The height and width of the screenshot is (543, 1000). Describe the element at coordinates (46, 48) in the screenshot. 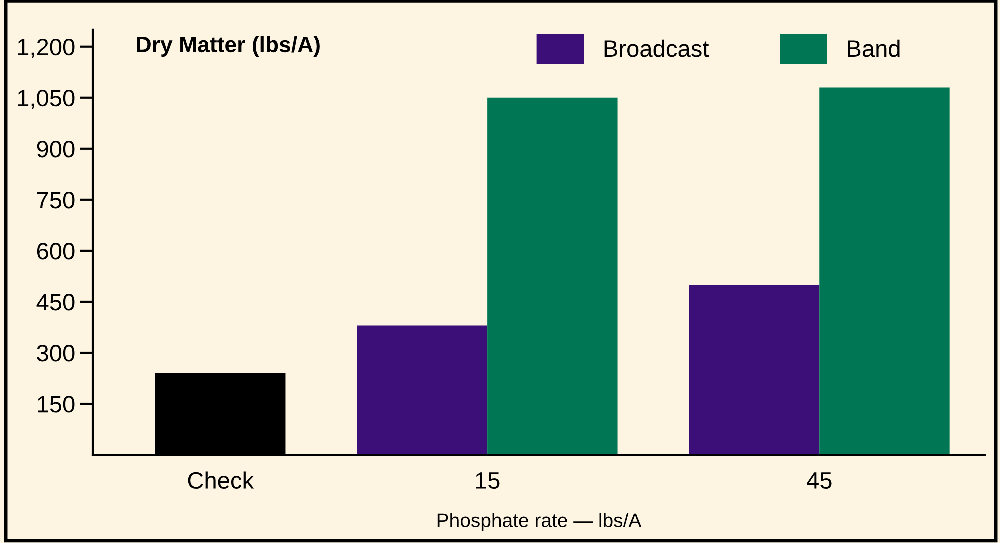

I see `y-tick-label: 1,200` at that location.